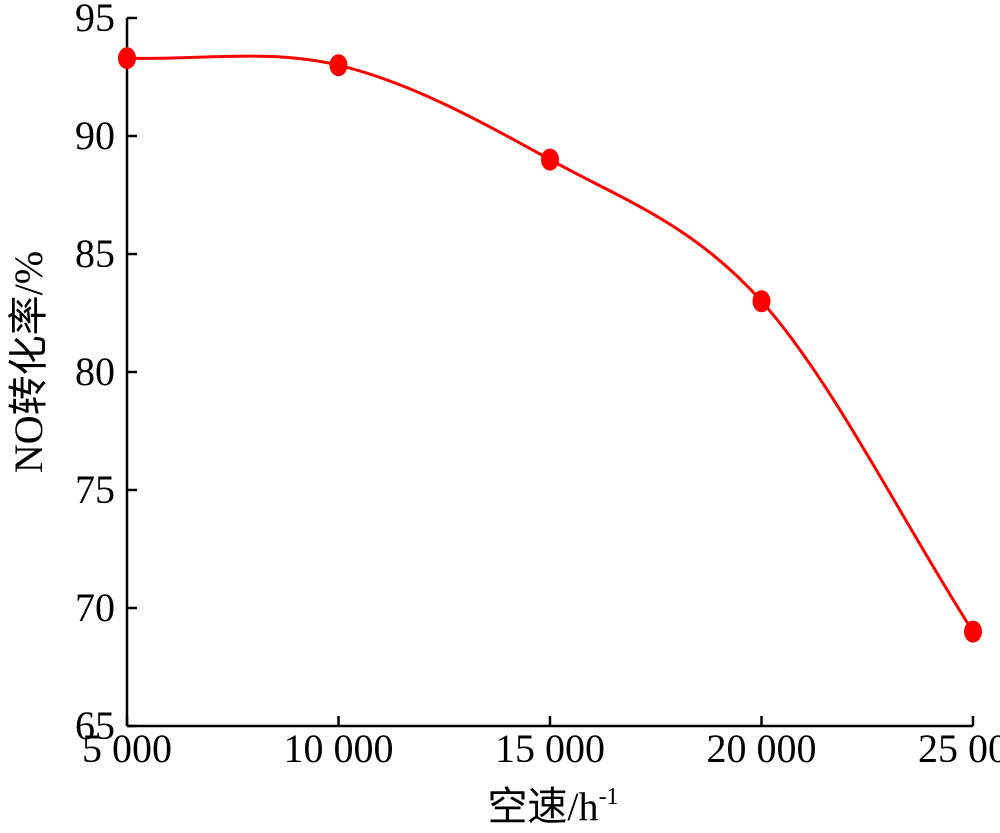  What do you see at coordinates (609, 797) in the screenshot?
I see `x-axis-title-sup: -1` at bounding box center [609, 797].